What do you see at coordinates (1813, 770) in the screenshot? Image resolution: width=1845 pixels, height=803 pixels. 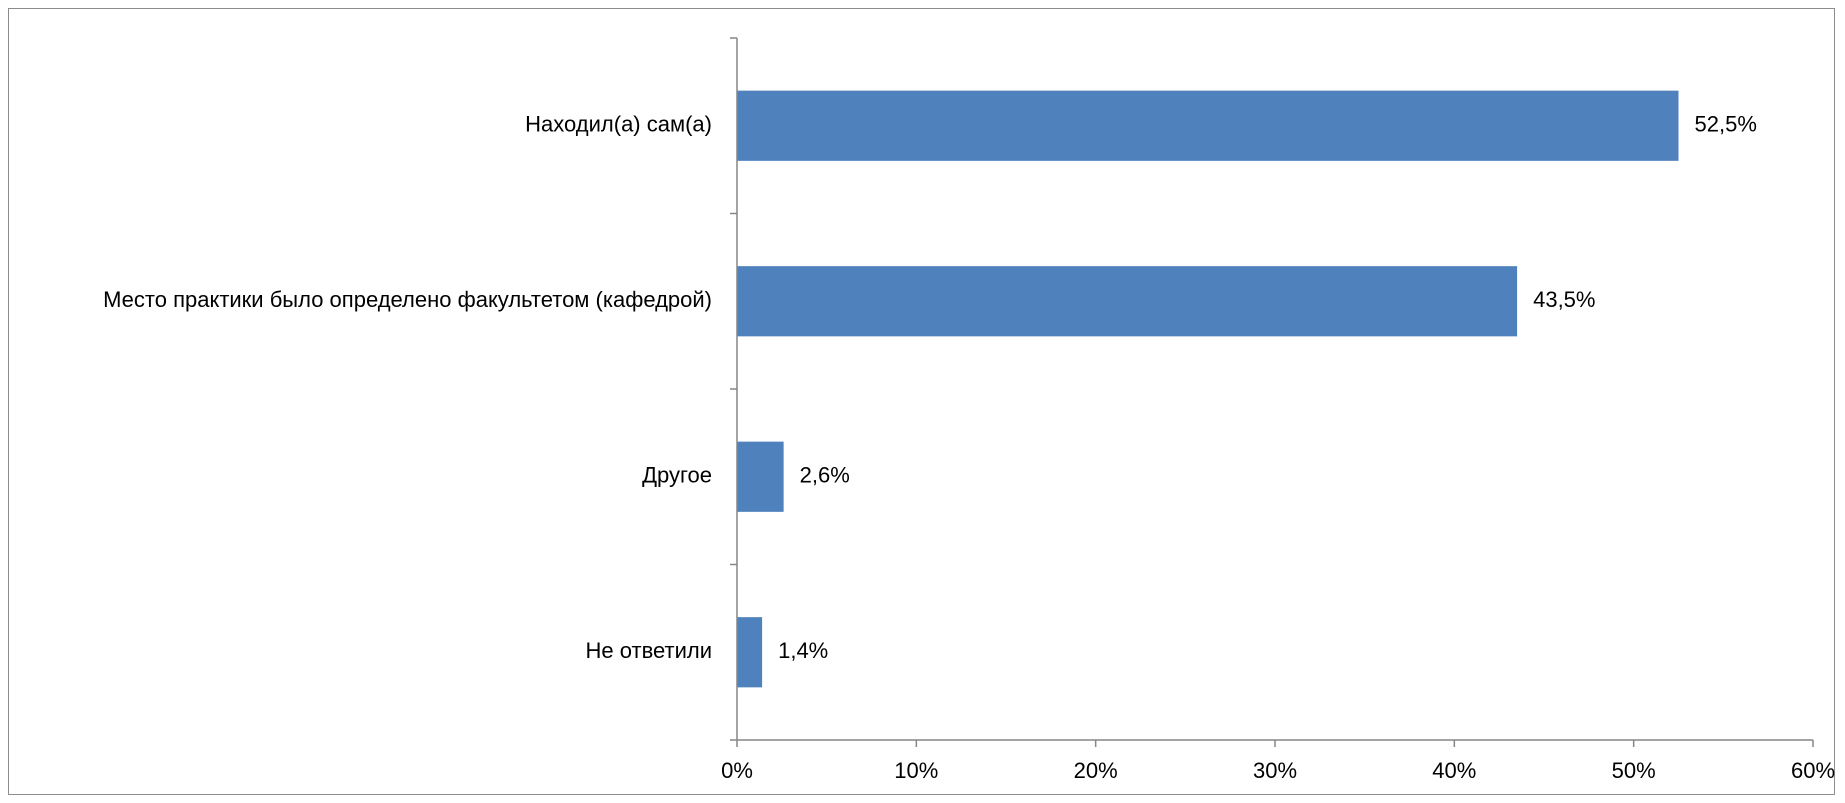 I see `x-tick-label: 60%` at bounding box center [1813, 770].